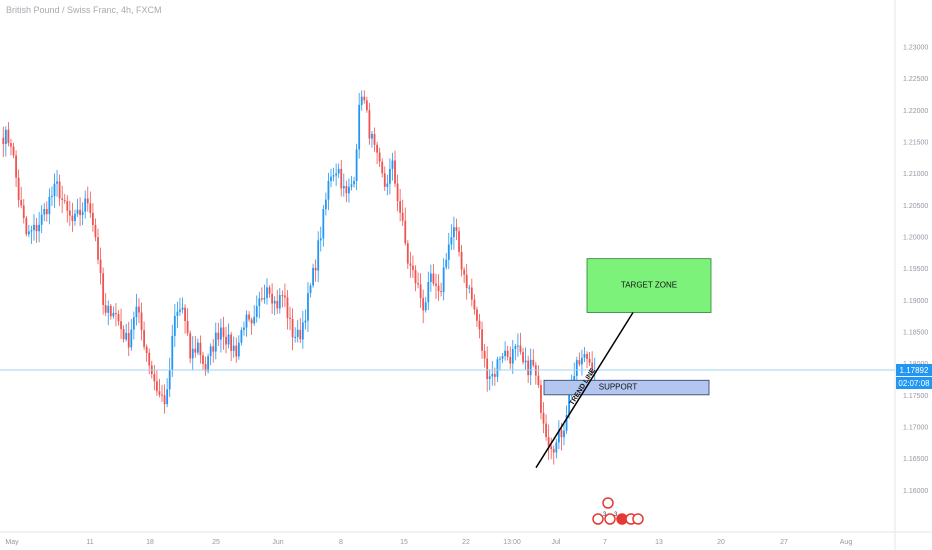 The image size is (932, 550). What do you see at coordinates (608, 503) in the screenshot?
I see `earnings-event-icon` at bounding box center [608, 503].